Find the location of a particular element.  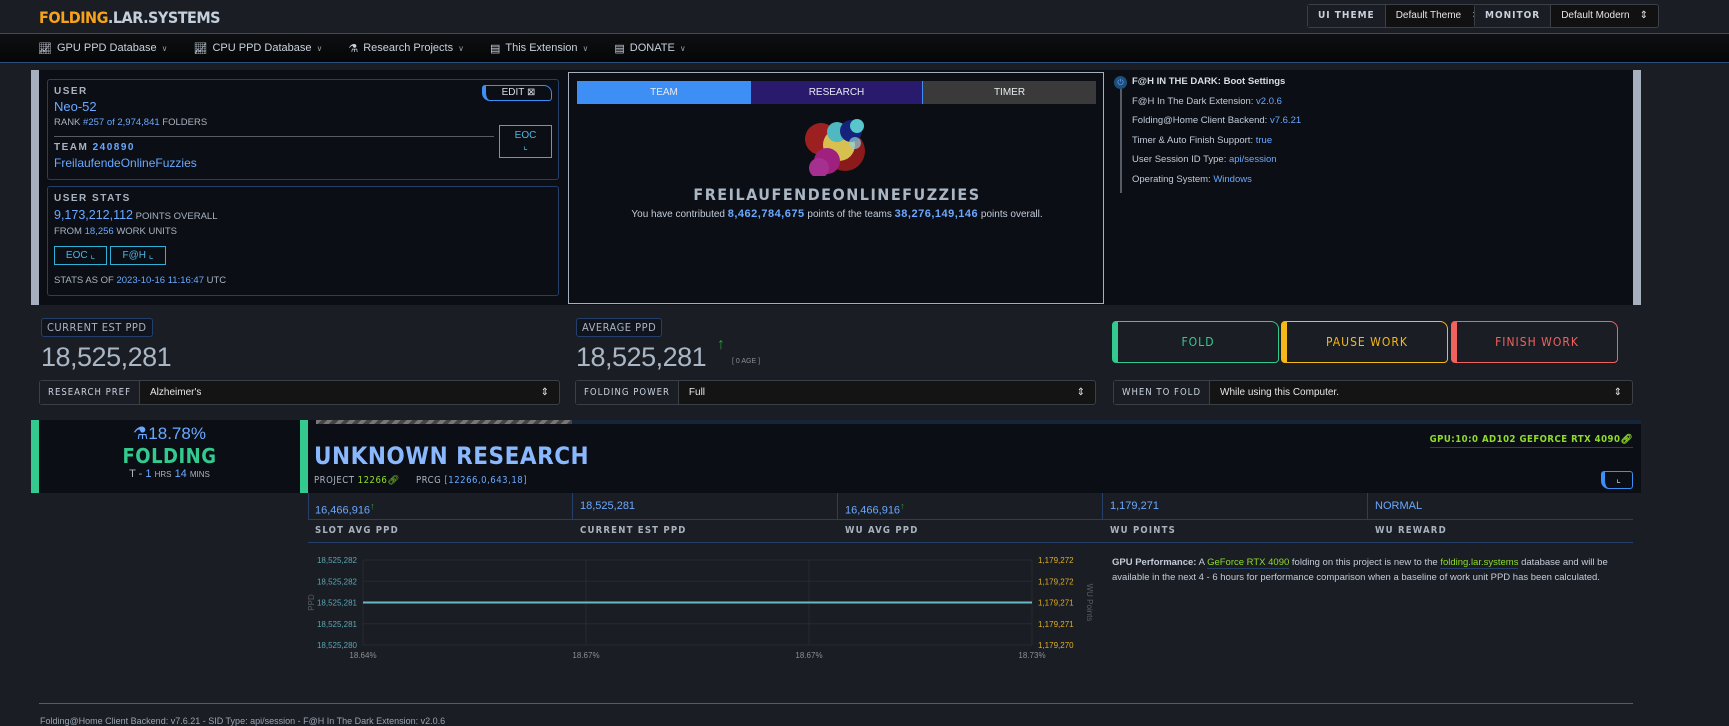

chart-icon: 📈︎ is located at coordinates (45, 48).